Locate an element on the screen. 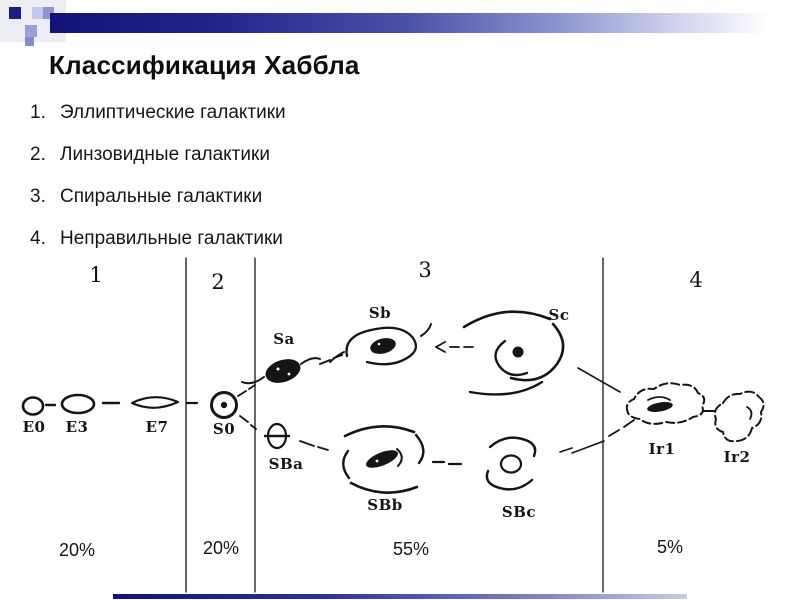 The image size is (800, 600). list-item-irregular: 4. Неправильные галактики is located at coordinates (210, 240).